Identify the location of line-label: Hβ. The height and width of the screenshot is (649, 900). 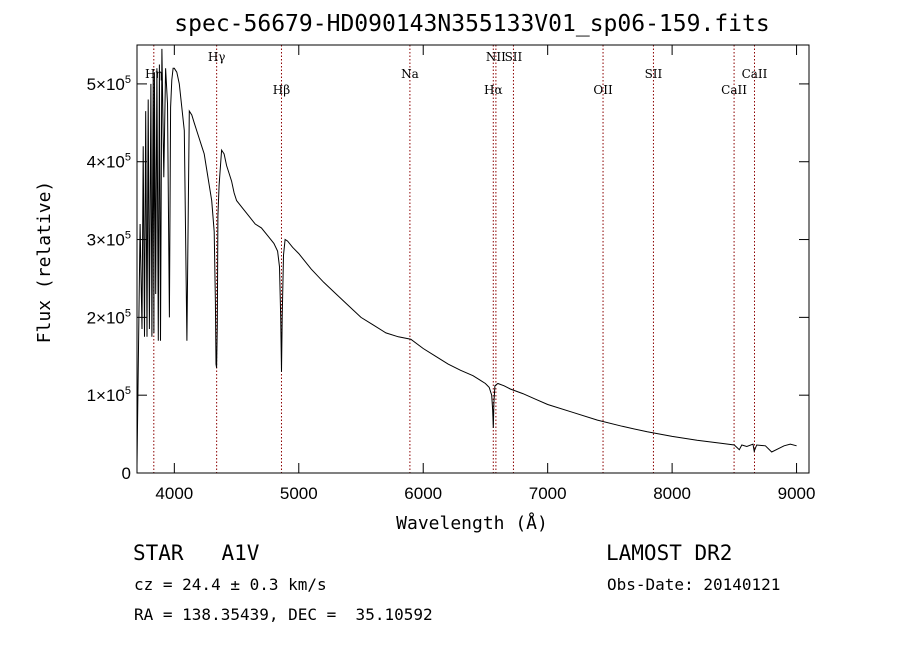
(281, 90).